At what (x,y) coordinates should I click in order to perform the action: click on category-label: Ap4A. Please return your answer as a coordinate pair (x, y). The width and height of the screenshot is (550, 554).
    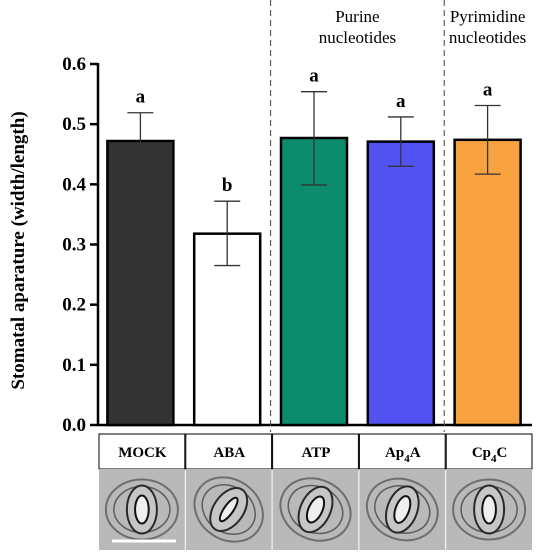
    Looking at the image, I should click on (403, 455).